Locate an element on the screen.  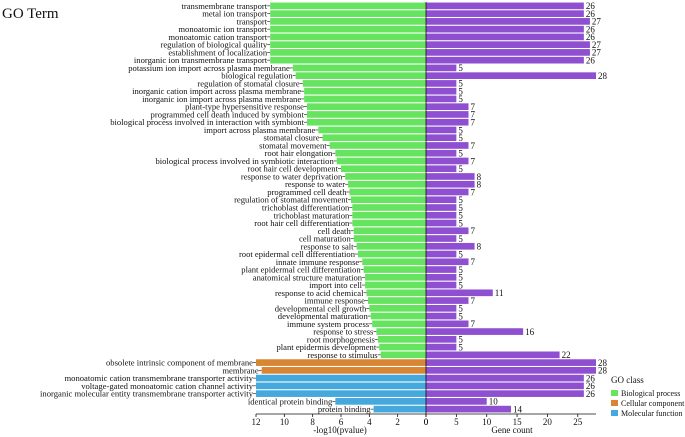
legend-label: Cellular component is located at coordinates (653, 403).